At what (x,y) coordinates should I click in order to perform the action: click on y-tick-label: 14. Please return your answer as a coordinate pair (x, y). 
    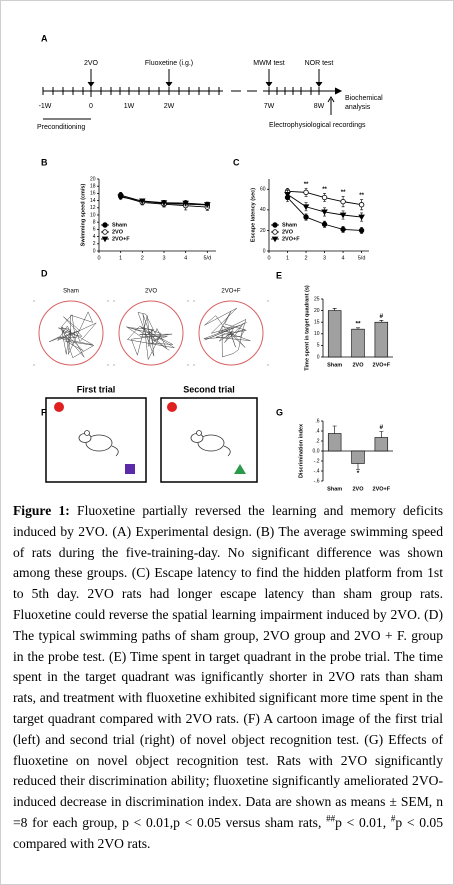
    Looking at the image, I should click on (93, 201).